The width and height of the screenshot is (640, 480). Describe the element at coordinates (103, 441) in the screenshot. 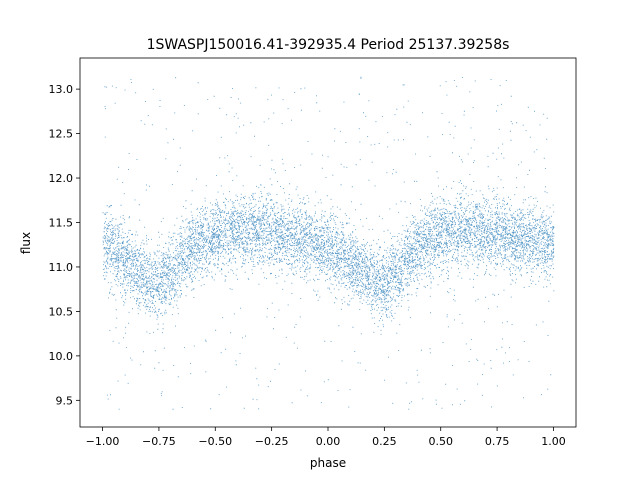

I see `x-tick-label: −1.00` at that location.